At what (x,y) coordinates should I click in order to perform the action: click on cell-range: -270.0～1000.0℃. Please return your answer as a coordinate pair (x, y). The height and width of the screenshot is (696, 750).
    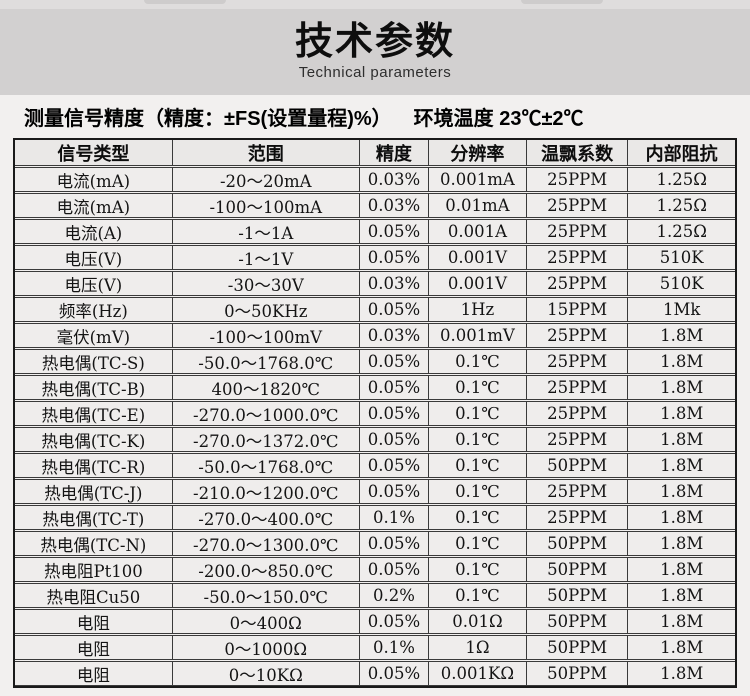
    Looking at the image, I should click on (266, 413).